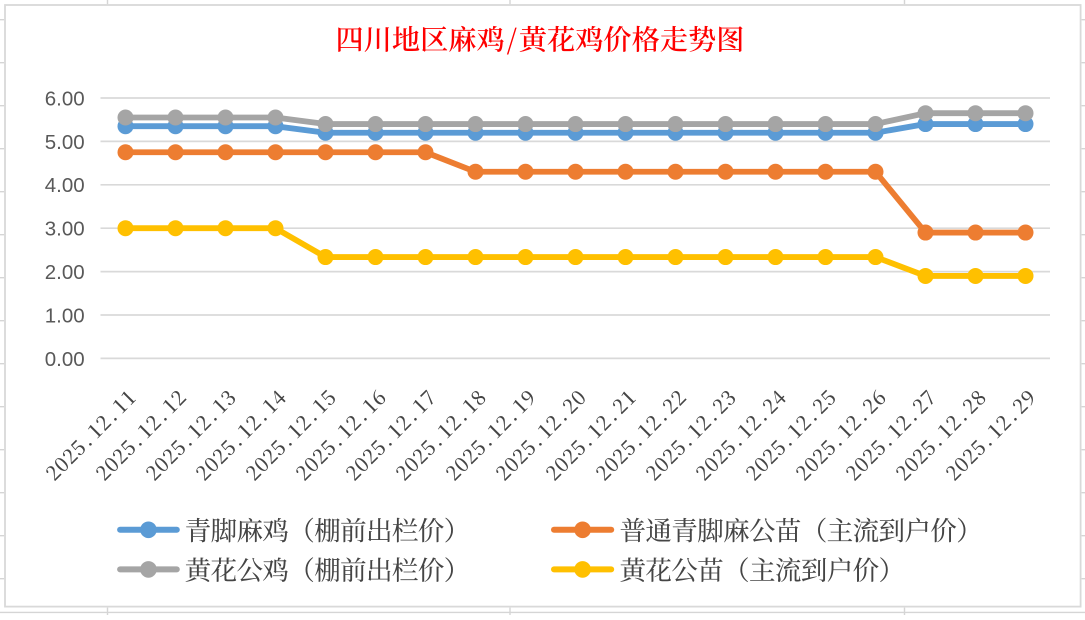 The height and width of the screenshot is (620, 1085). I want to click on svg-text: 2.00, so click(65, 272).